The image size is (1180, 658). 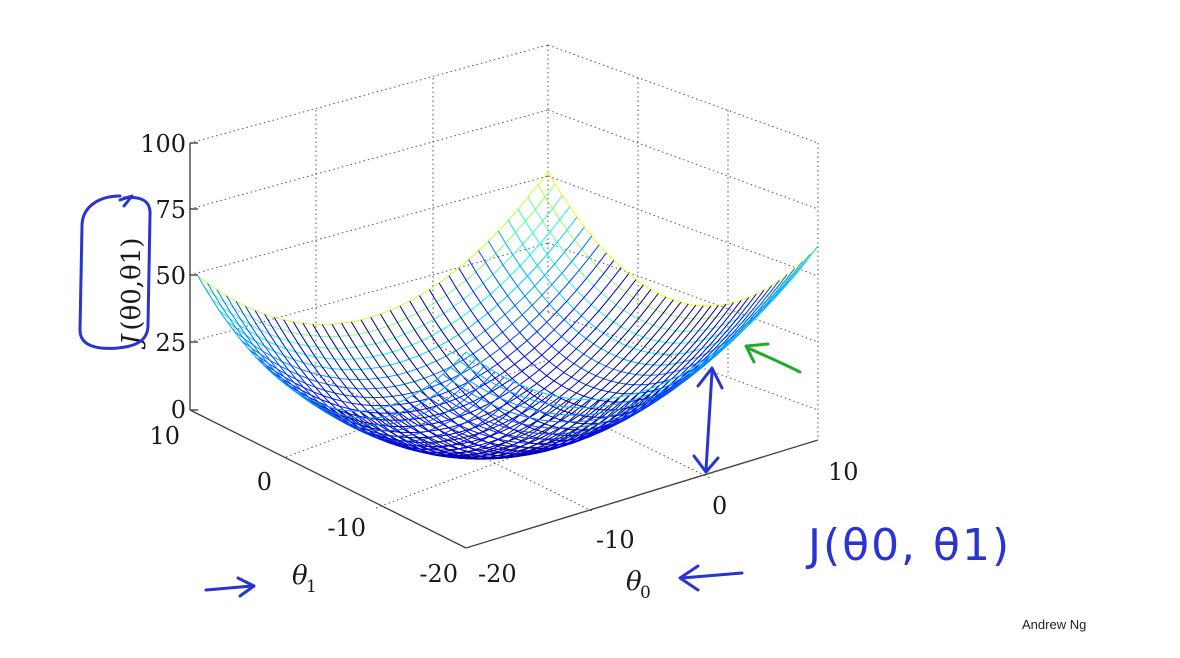 I want to click on x-tick-neg10: -10, so click(x=615, y=540).